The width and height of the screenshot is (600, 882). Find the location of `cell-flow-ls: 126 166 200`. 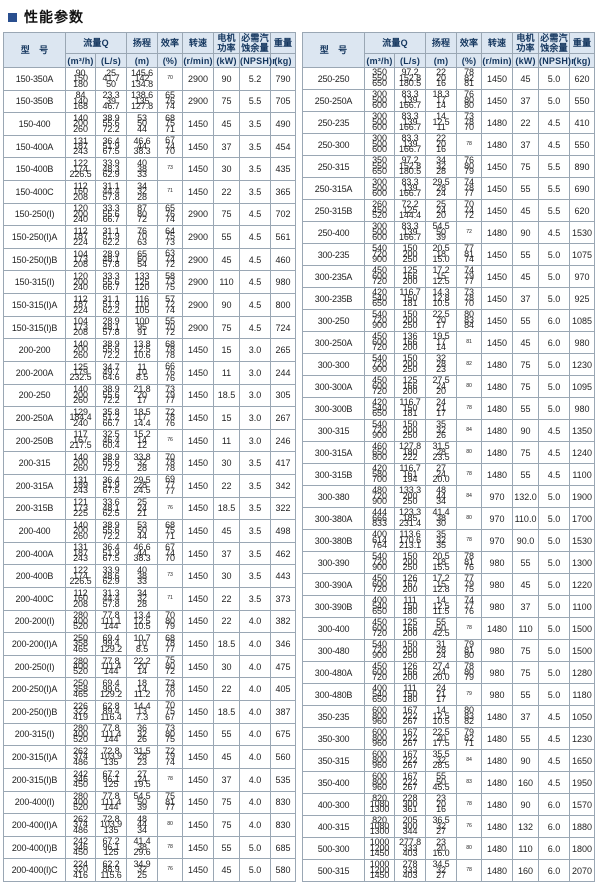

cell-flow-ls: 126 166 200 is located at coordinates (410, 672).